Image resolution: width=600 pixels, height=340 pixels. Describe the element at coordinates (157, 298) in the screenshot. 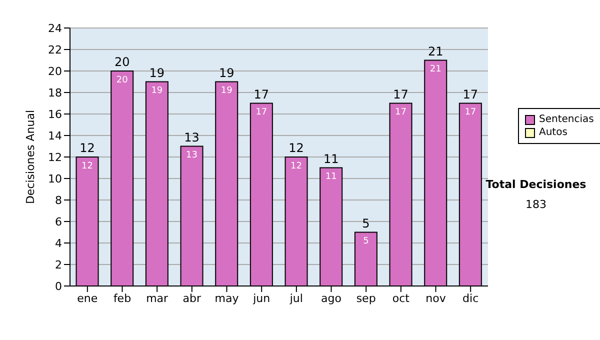

I see `x-tick-label: mar` at that location.